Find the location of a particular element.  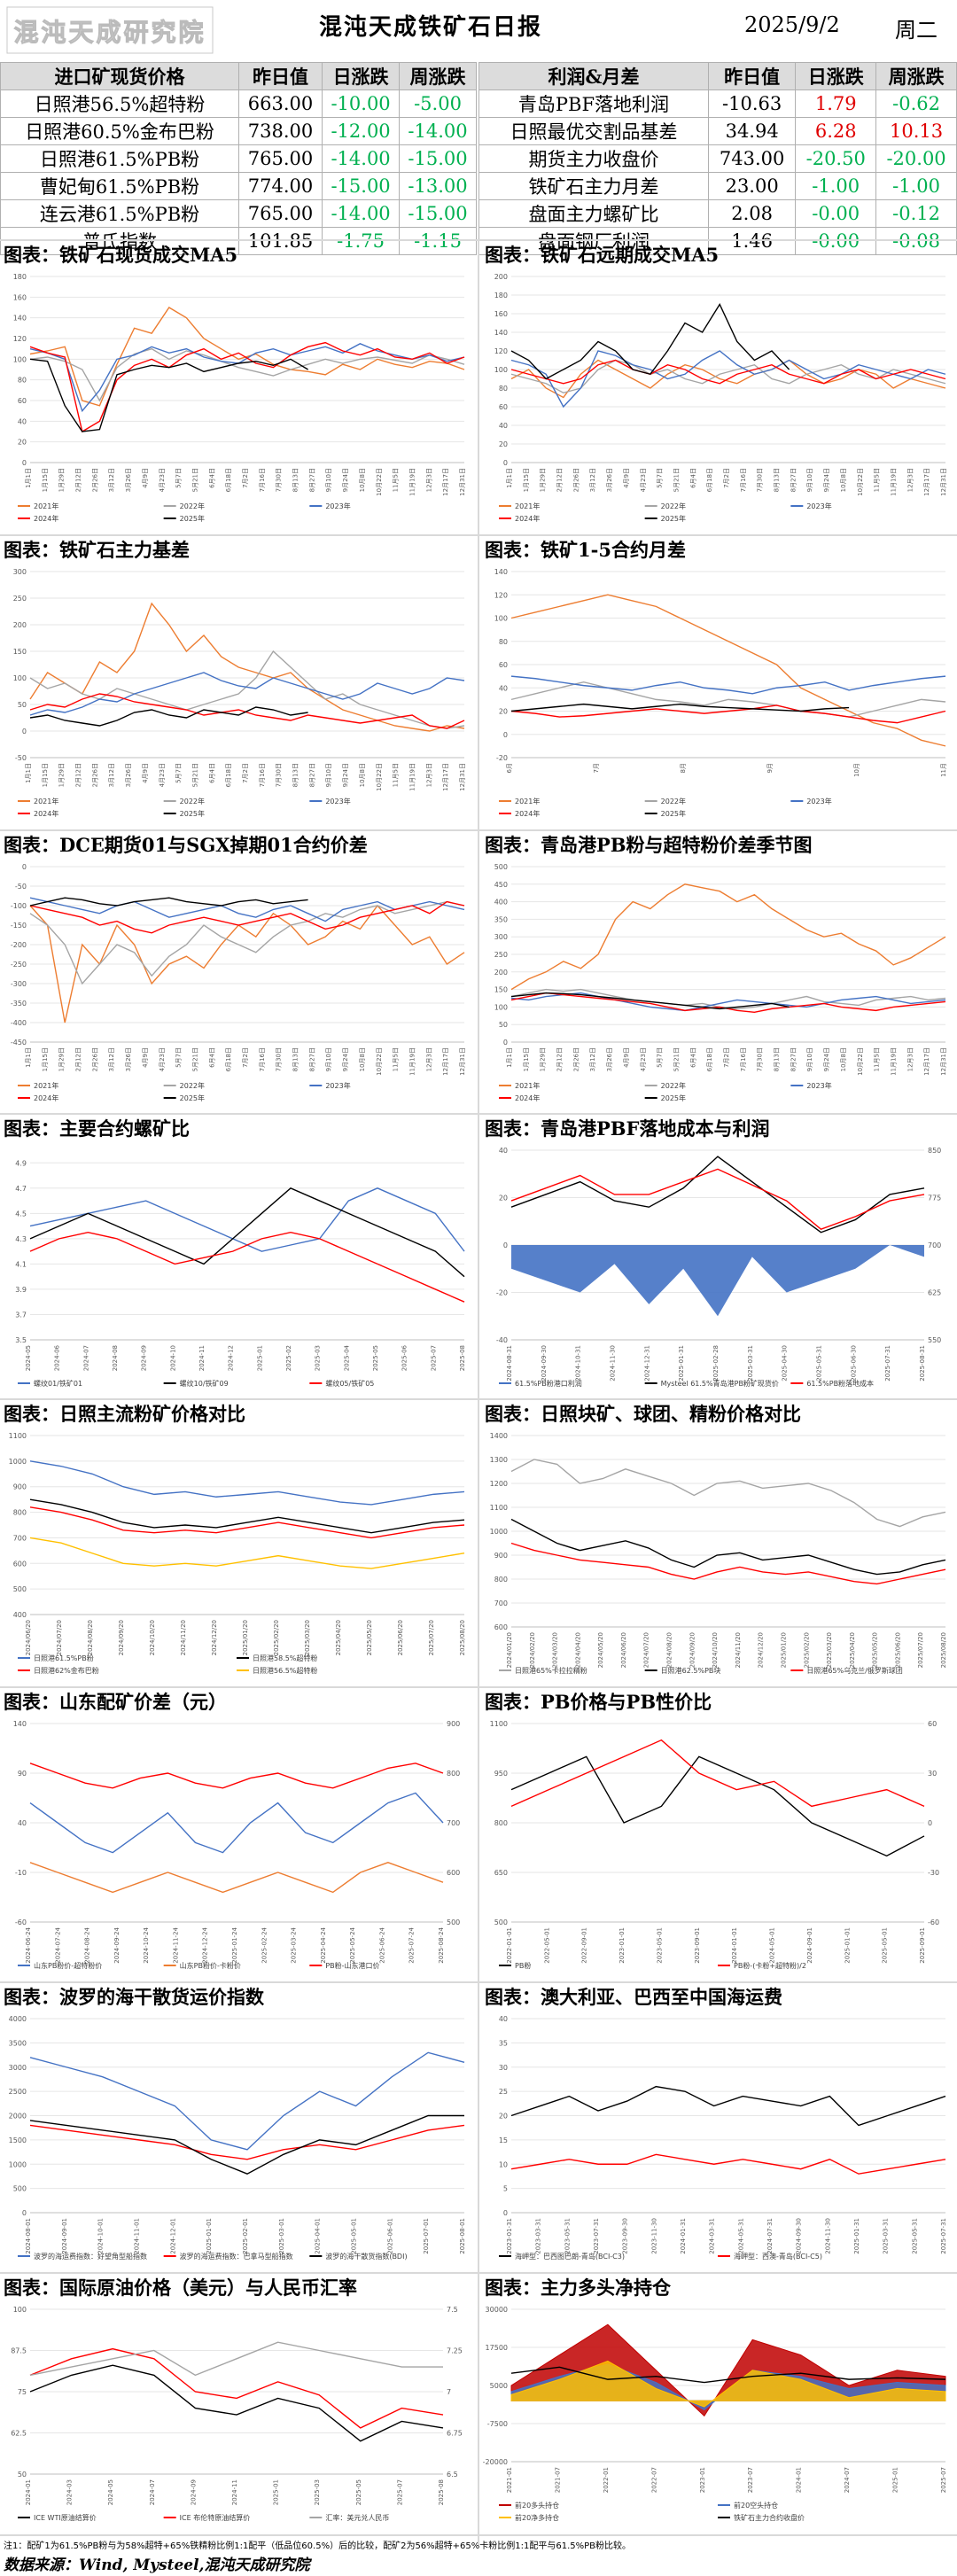

y-tick-label: 2500 is located at coordinates (18, 2092).